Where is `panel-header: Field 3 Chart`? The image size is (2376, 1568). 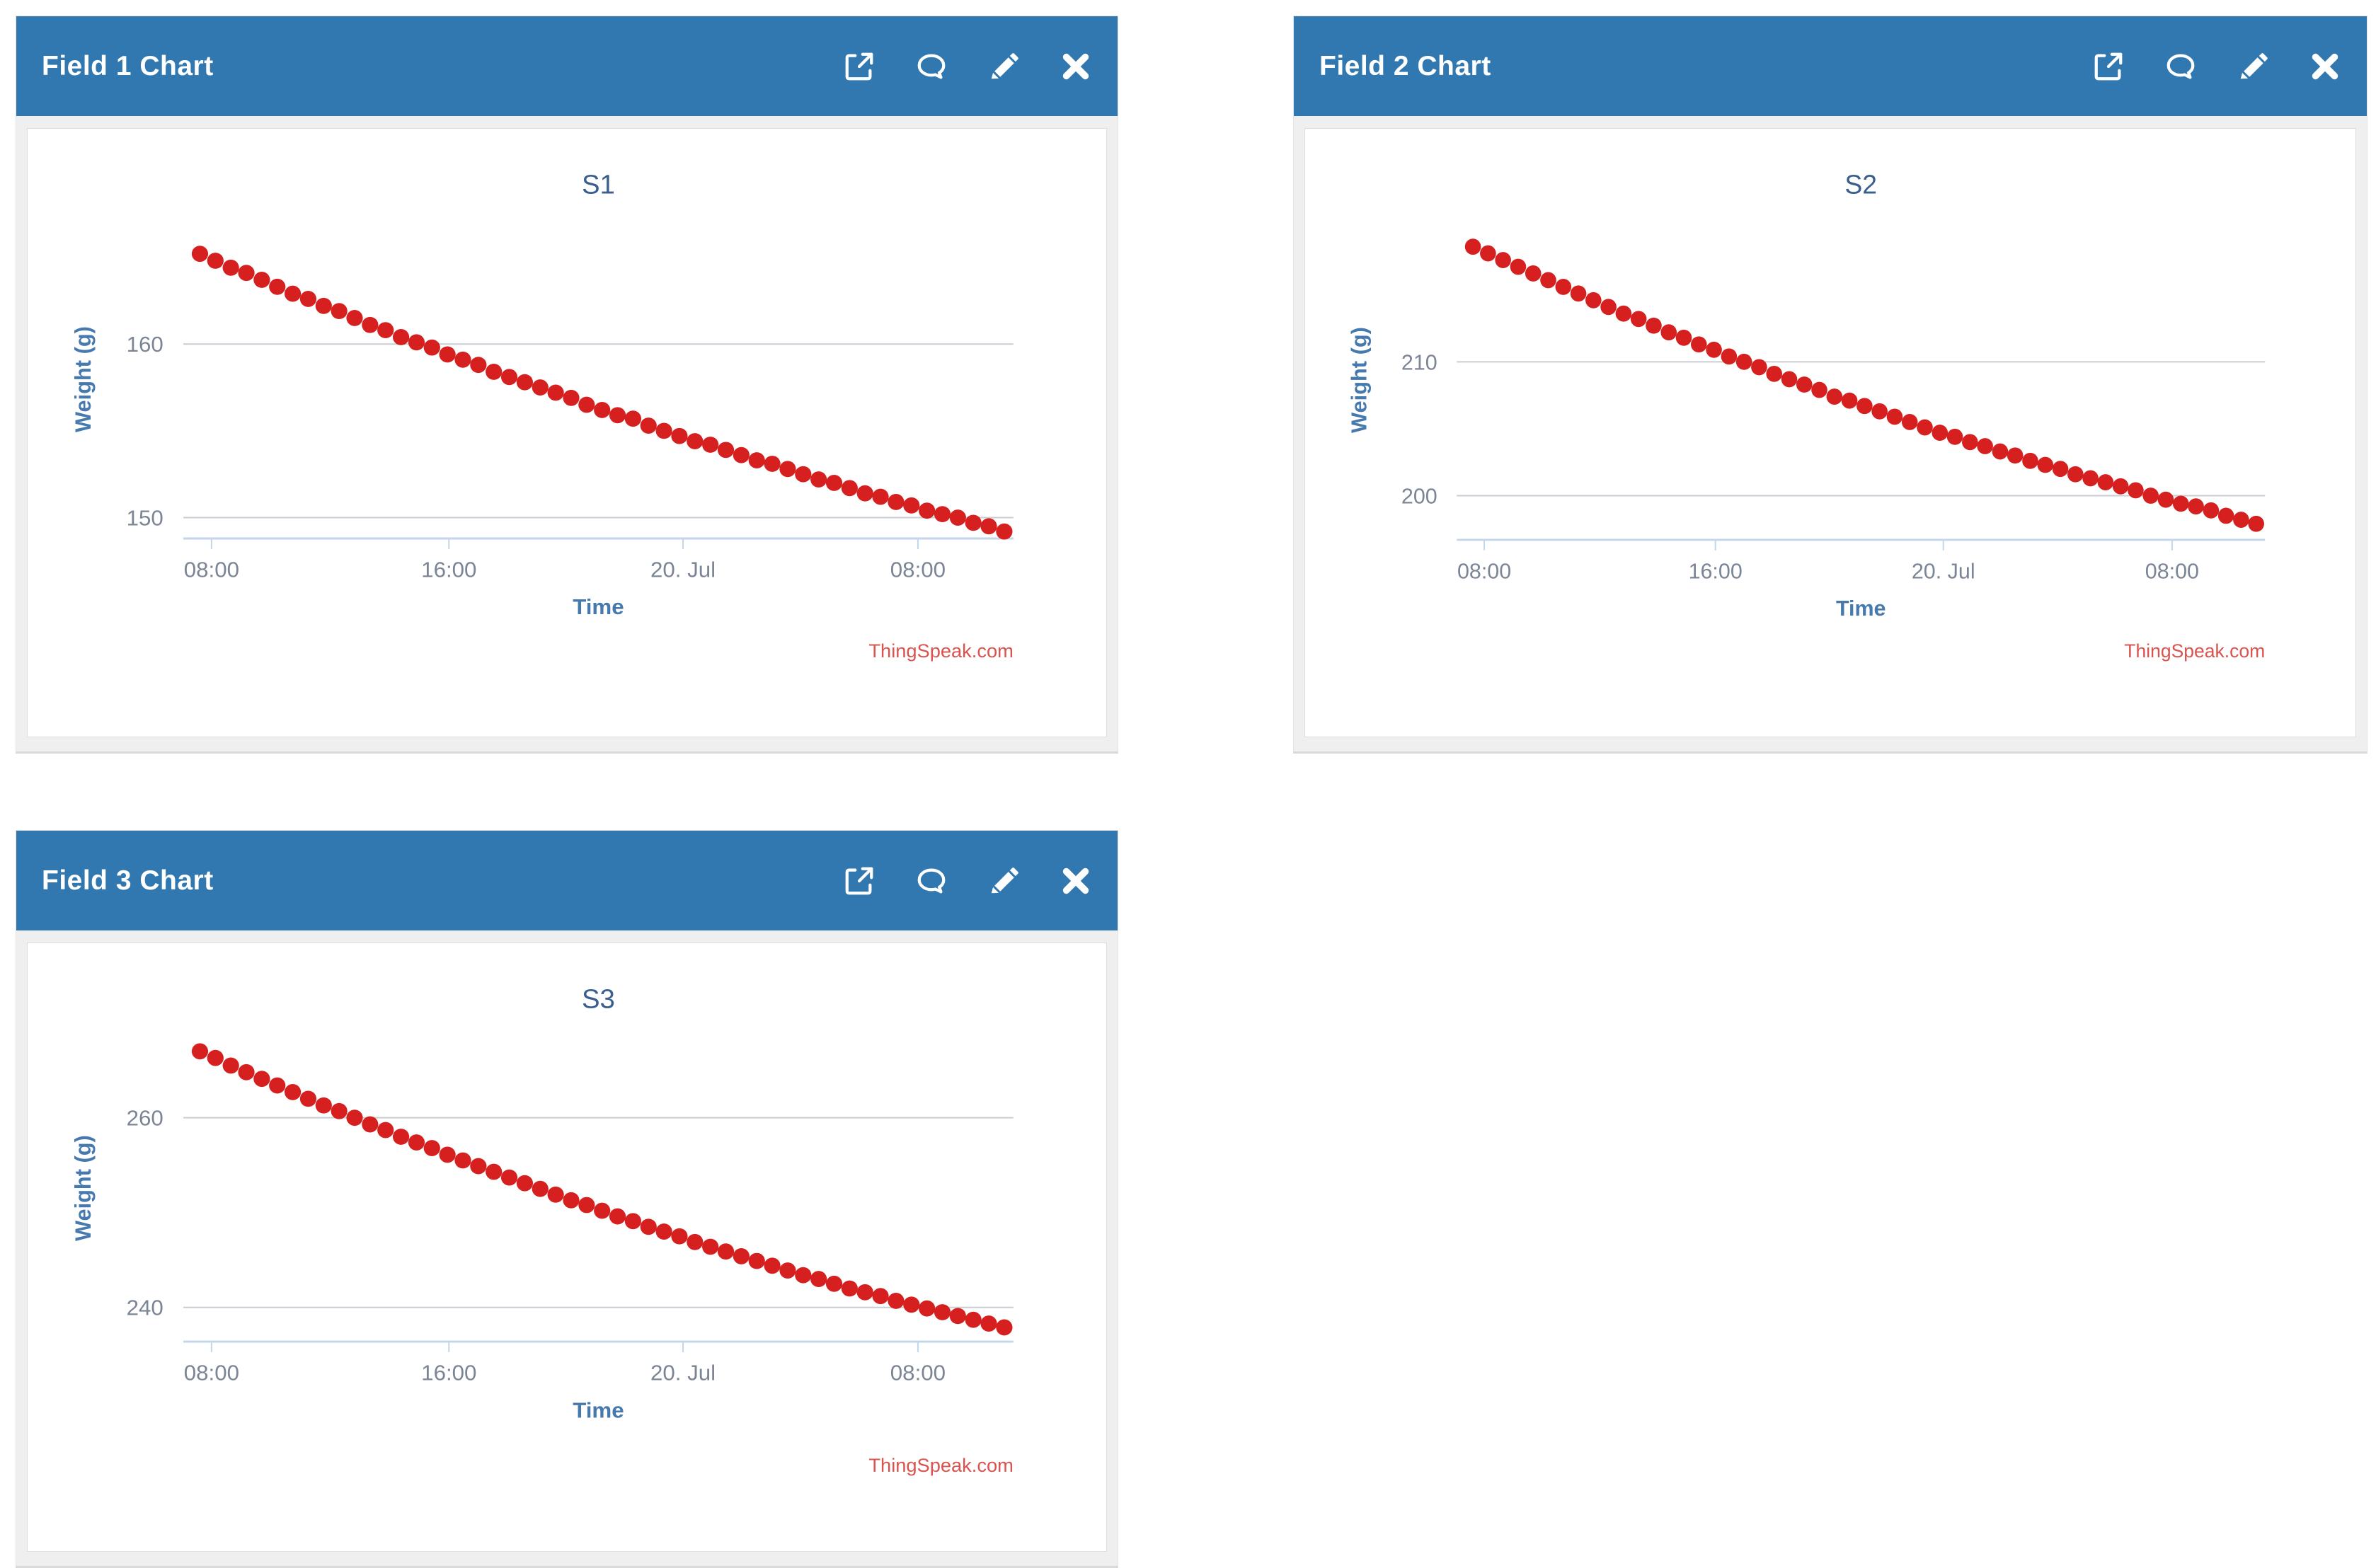
panel-header: Field 3 Chart is located at coordinates (567, 880).